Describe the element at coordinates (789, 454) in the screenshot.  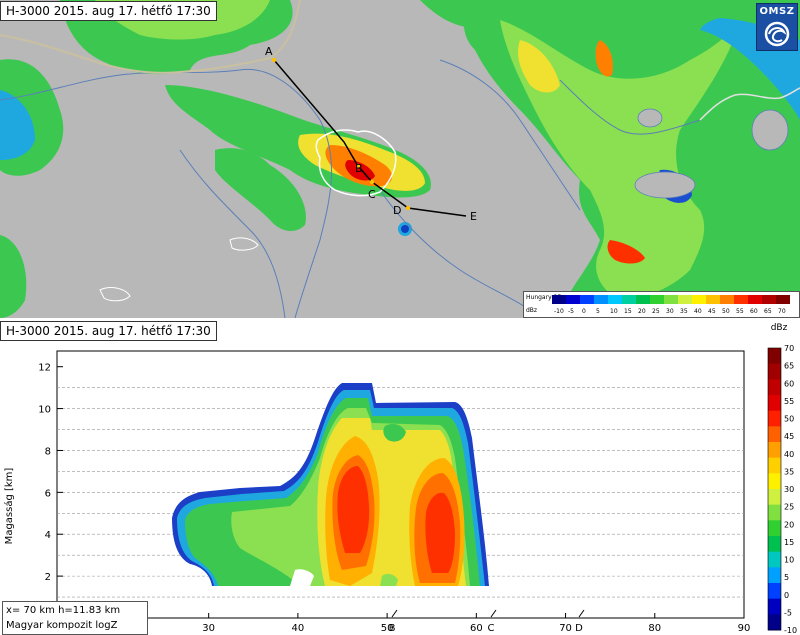
I see `colorbar-tick-label: 40` at that location.